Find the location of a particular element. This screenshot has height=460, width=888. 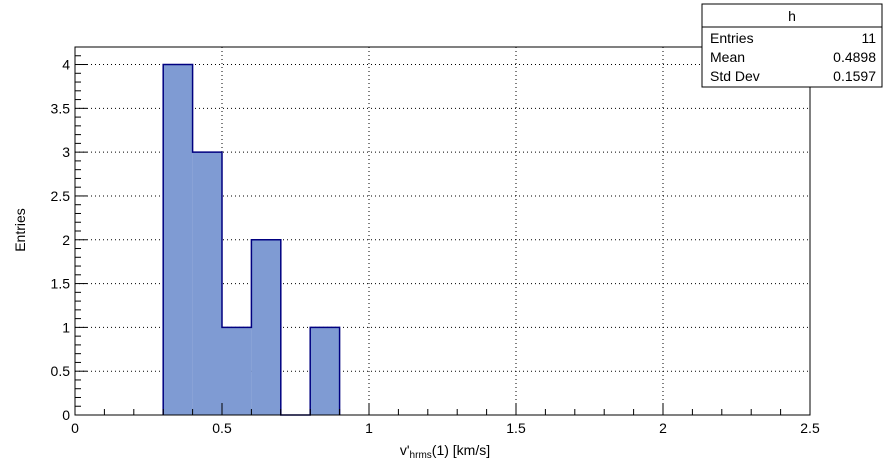

y-tick-label: 3 is located at coordinates (66, 152).